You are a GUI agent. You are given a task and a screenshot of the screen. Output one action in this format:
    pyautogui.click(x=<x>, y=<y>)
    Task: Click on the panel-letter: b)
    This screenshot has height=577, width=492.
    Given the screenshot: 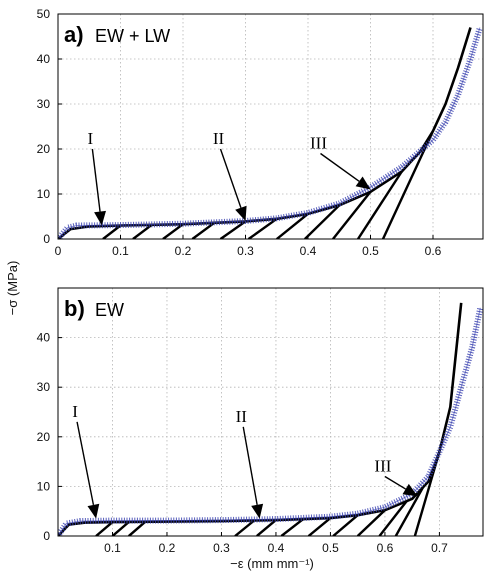 What is the action you would take?
    pyautogui.click(x=74, y=308)
    